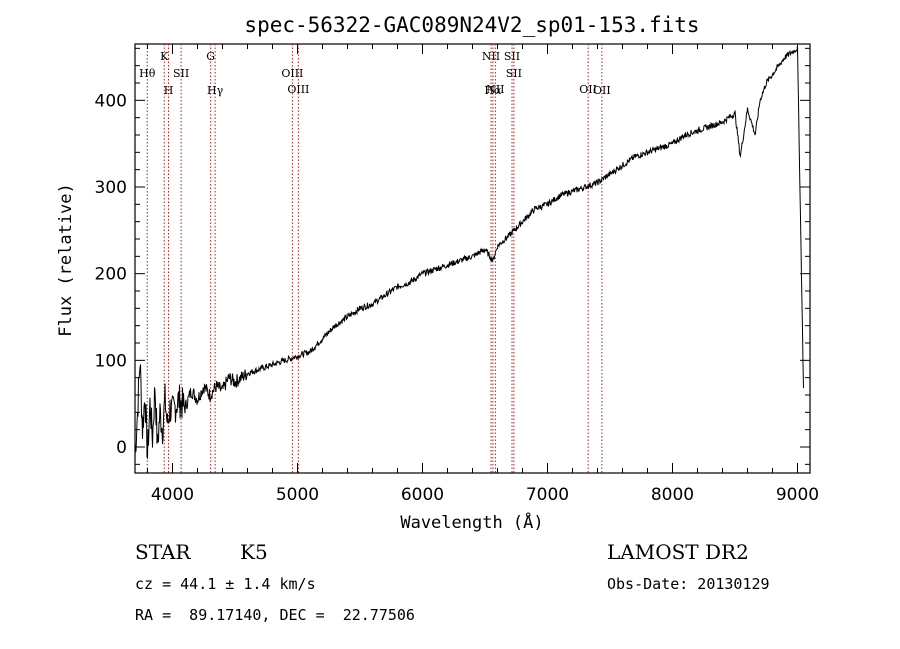  What do you see at coordinates (678, 552) in the screenshot?
I see `survey-name: LAMOST DR2` at bounding box center [678, 552].